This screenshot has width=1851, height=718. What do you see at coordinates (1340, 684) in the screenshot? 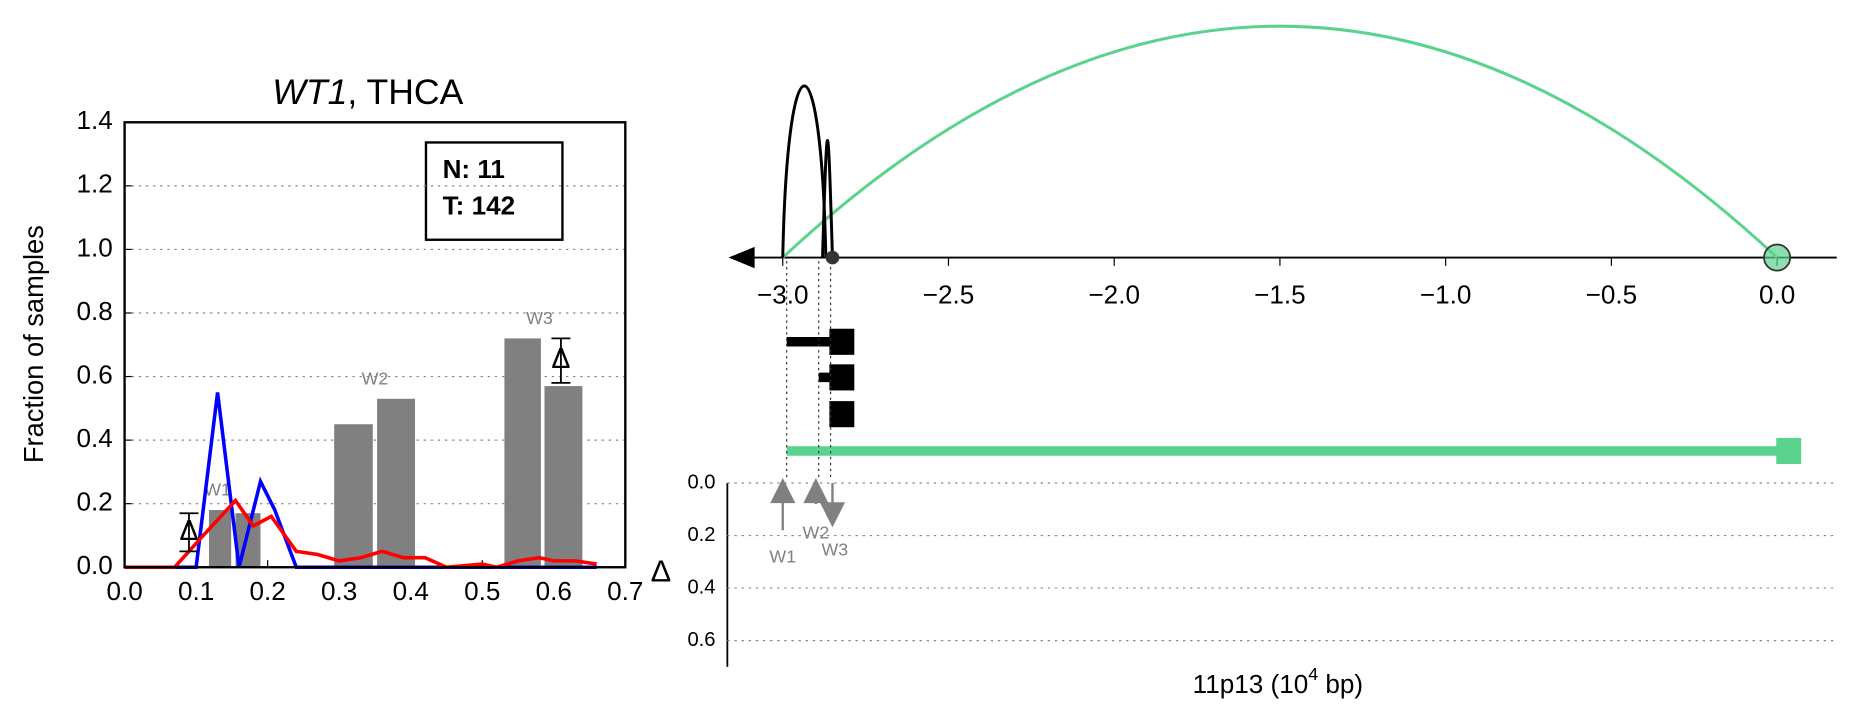
I see `xlabel-part: bp)` at bounding box center [1340, 684].